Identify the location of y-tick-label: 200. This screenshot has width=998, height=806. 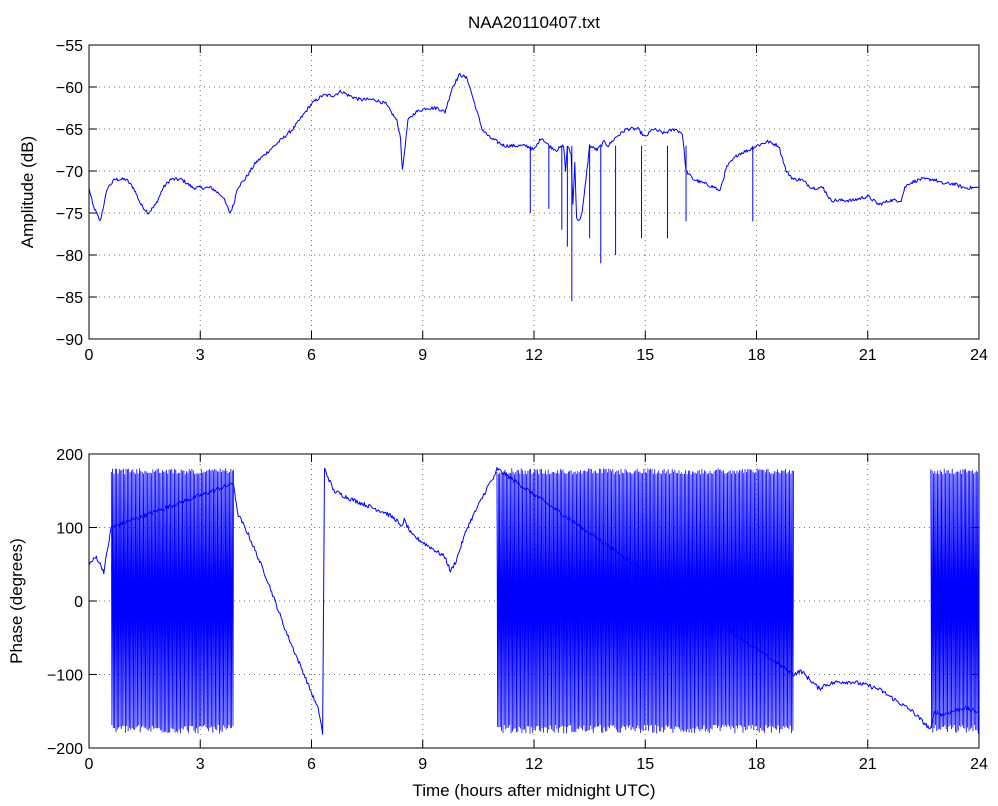
(69, 455).